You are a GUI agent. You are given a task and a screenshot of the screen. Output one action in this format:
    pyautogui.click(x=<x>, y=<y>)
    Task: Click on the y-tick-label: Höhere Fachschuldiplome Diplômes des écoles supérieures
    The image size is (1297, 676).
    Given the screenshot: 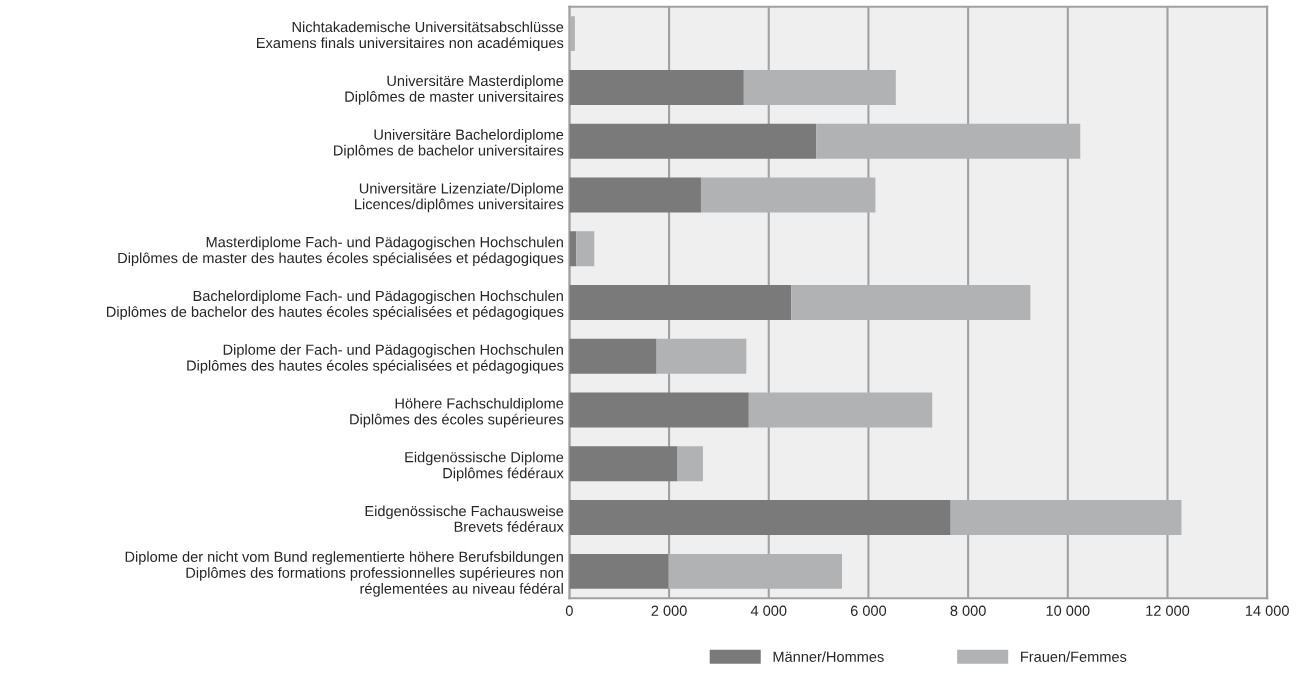 What is the action you would take?
    pyautogui.click(x=457, y=412)
    